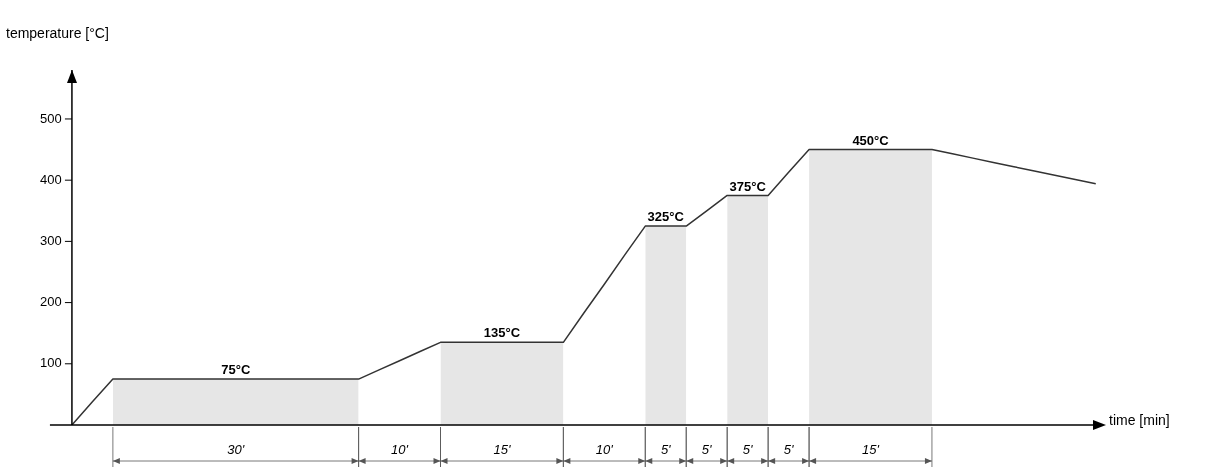  I want to click on y-axis-title: temperature [°C], so click(57, 32).